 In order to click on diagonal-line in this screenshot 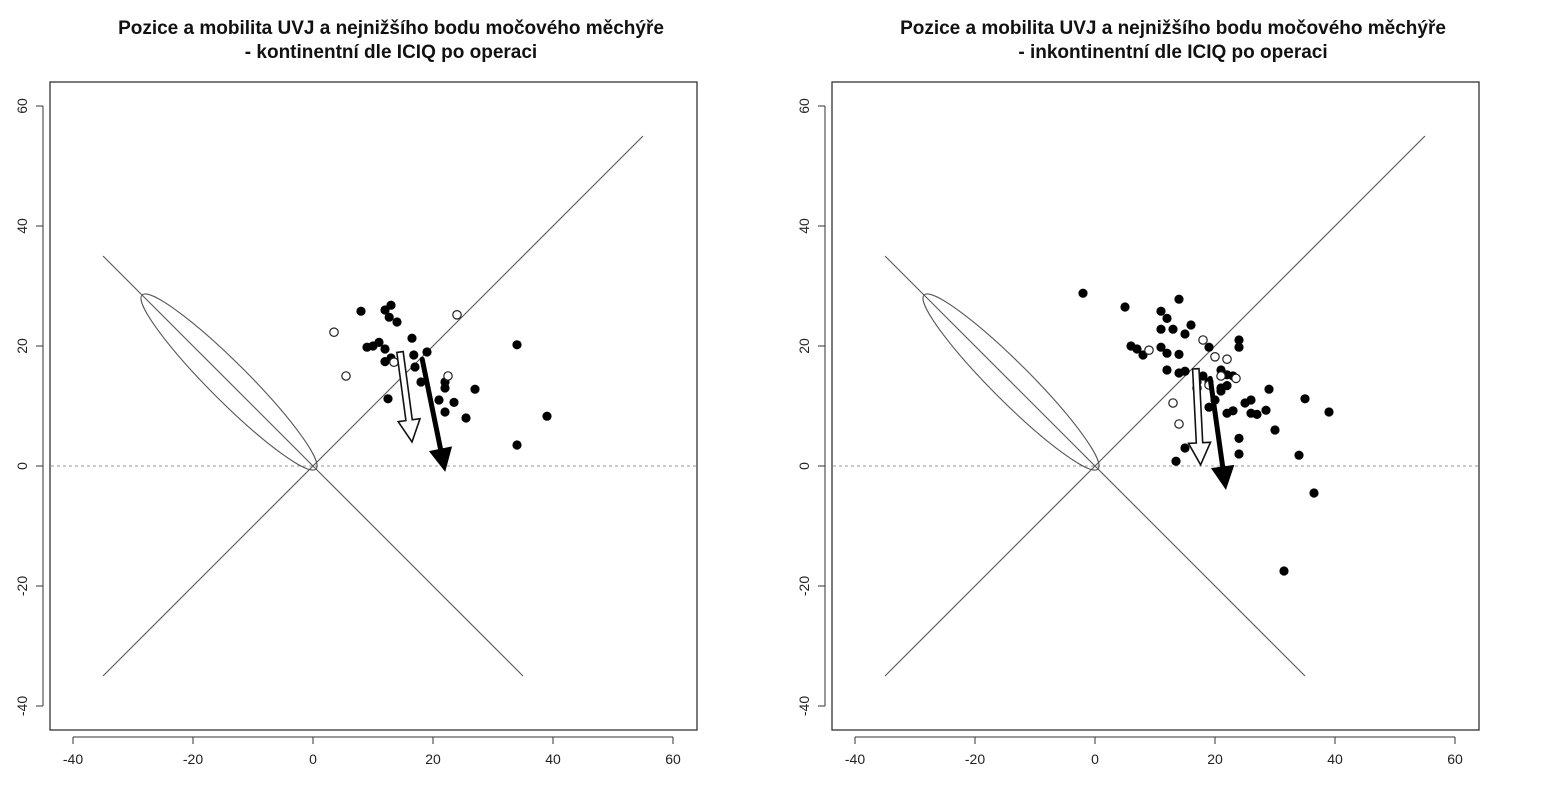, I will do `click(313, 466)`.